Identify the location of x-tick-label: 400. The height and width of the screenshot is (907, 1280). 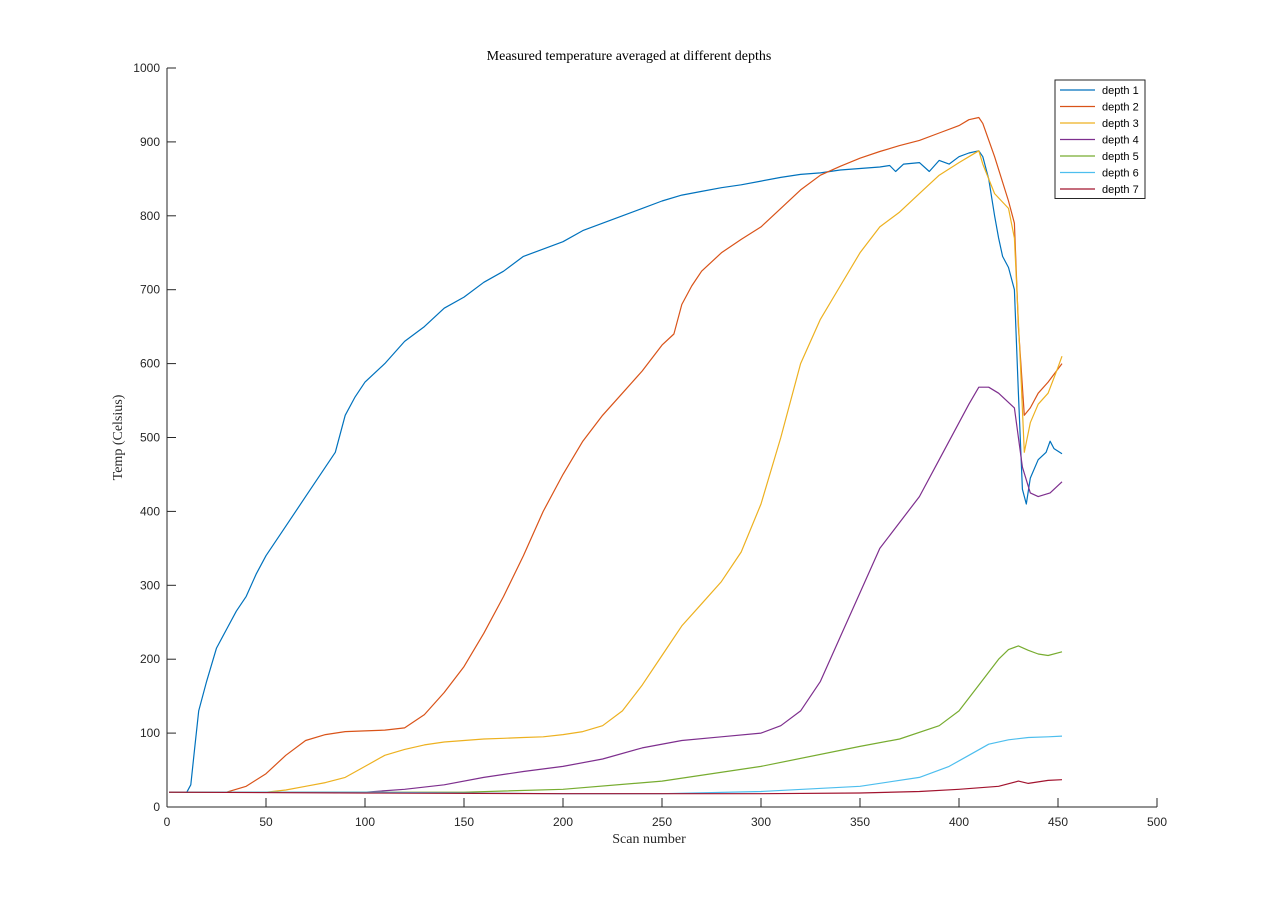
(959, 822).